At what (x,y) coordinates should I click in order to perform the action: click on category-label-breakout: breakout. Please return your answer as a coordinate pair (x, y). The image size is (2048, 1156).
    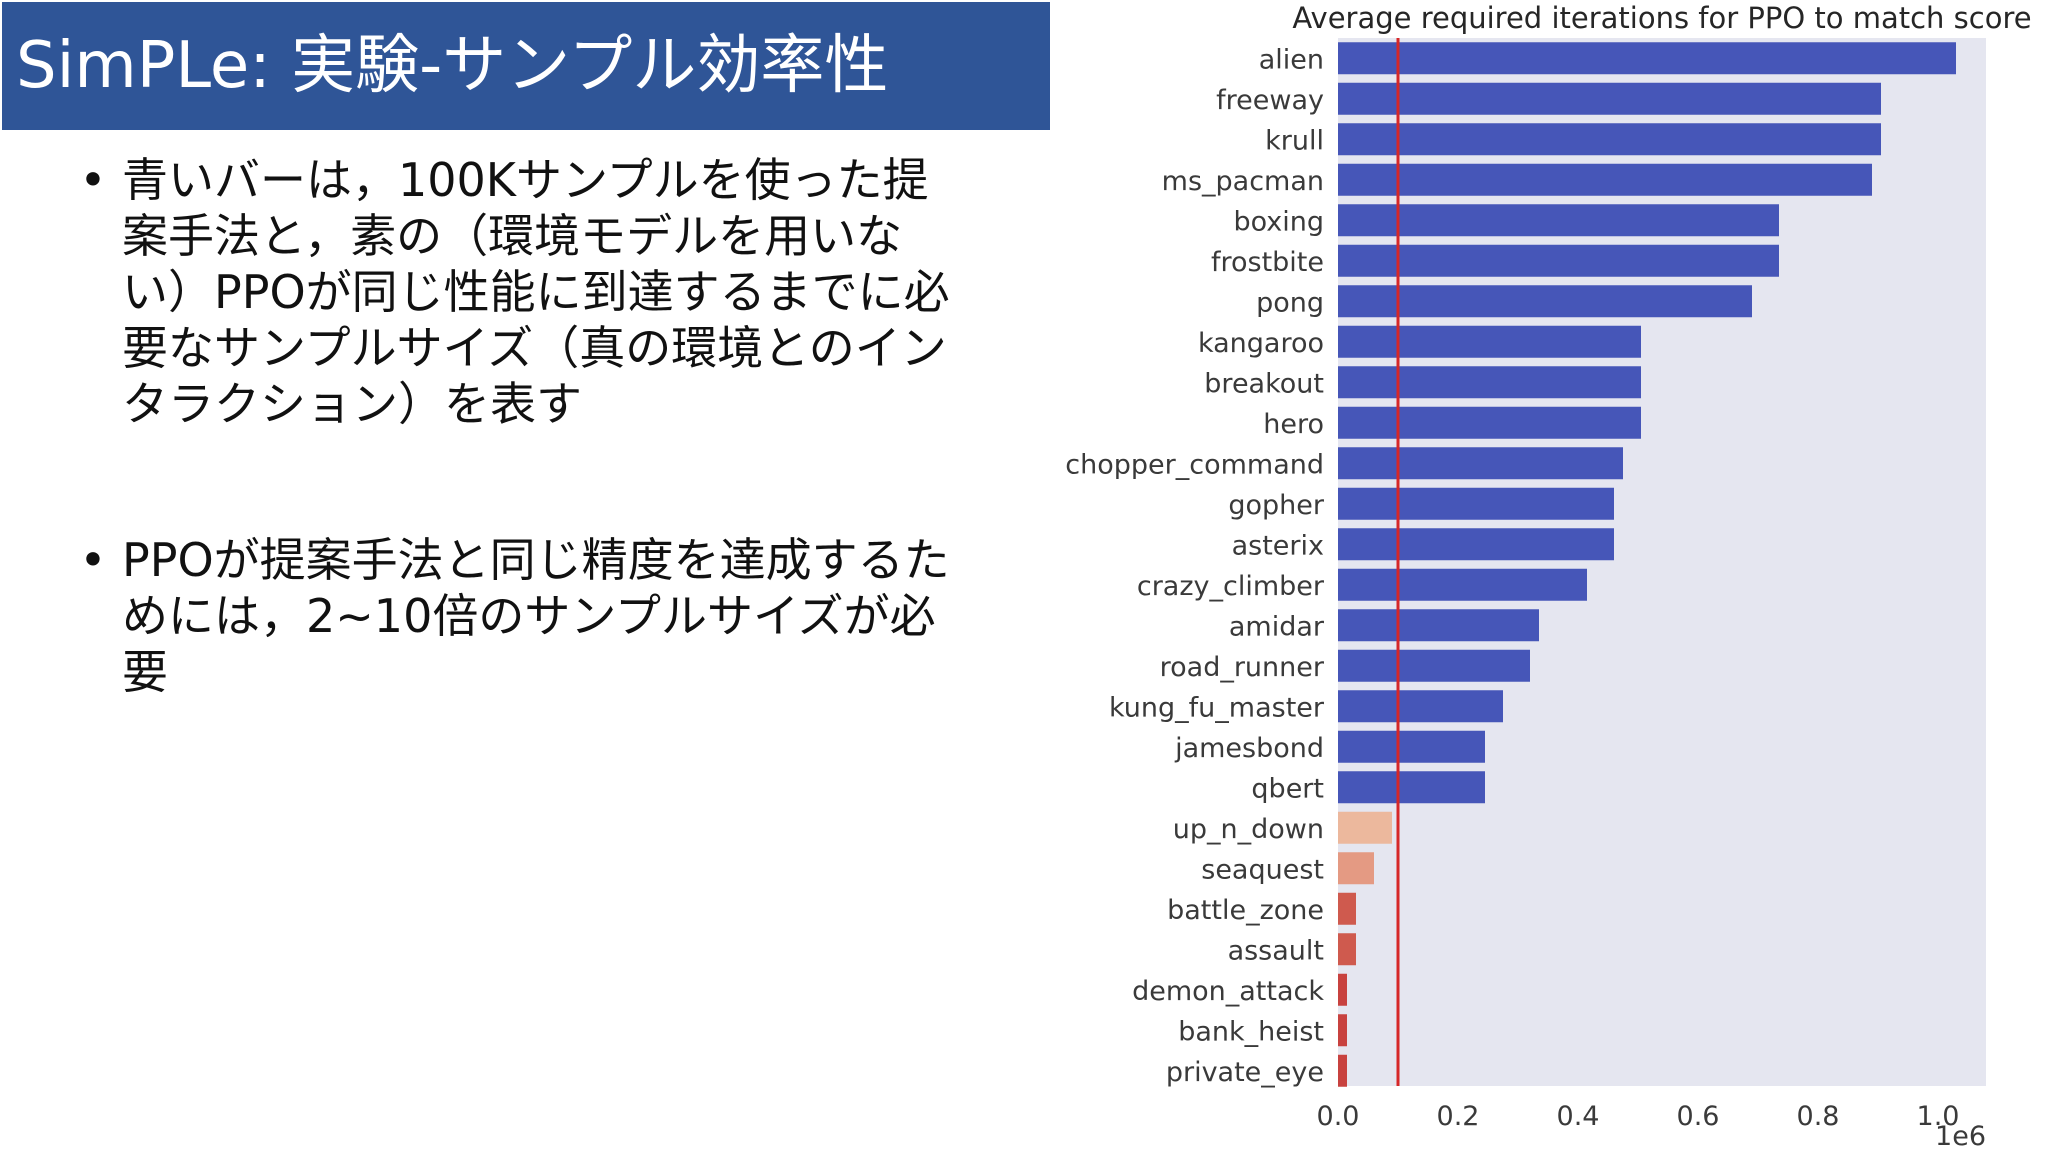
    Looking at the image, I should click on (1264, 383).